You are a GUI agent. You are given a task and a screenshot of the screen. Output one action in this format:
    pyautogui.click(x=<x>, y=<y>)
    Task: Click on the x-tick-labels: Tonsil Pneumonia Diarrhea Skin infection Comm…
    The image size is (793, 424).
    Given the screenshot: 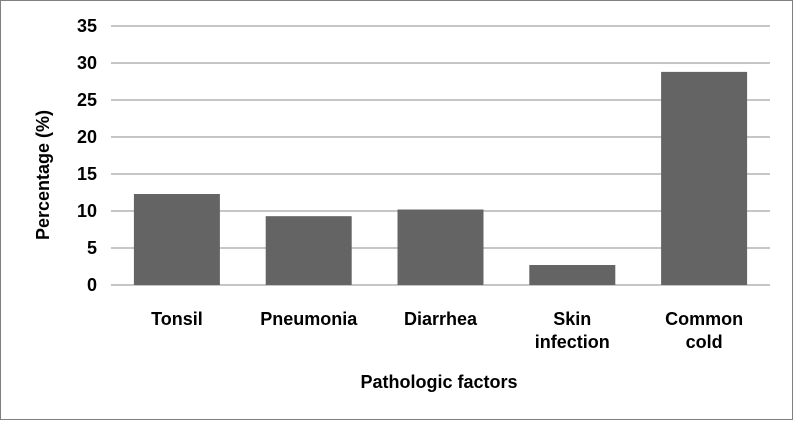 What is the action you would take?
    pyautogui.click(x=447, y=330)
    